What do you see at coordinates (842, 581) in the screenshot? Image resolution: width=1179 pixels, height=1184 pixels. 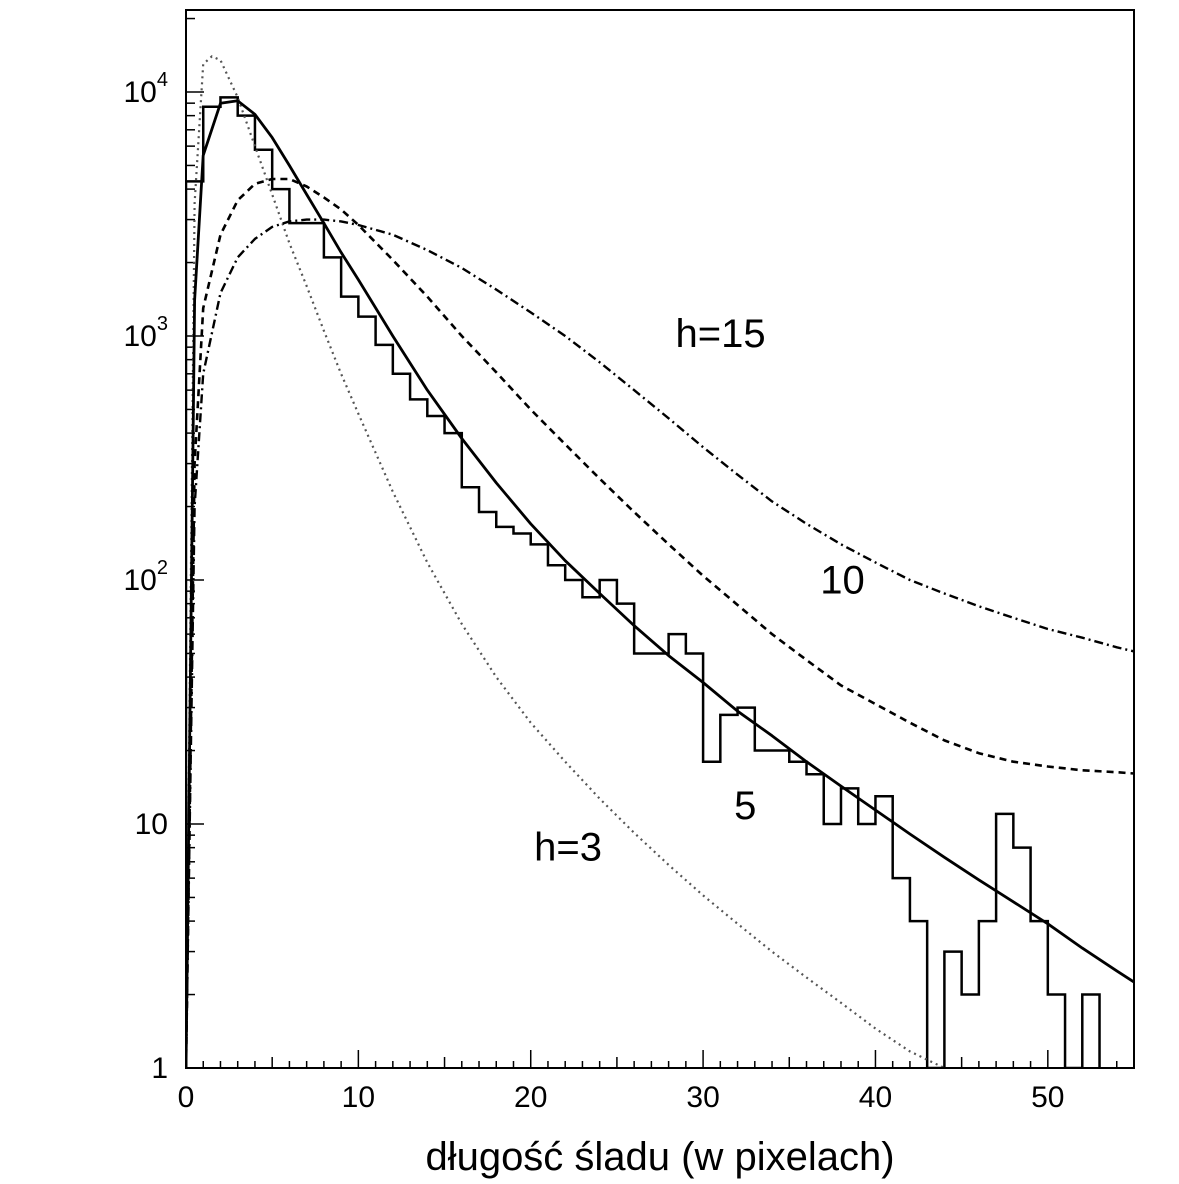 I see `annotation-label: 10` at bounding box center [842, 581].